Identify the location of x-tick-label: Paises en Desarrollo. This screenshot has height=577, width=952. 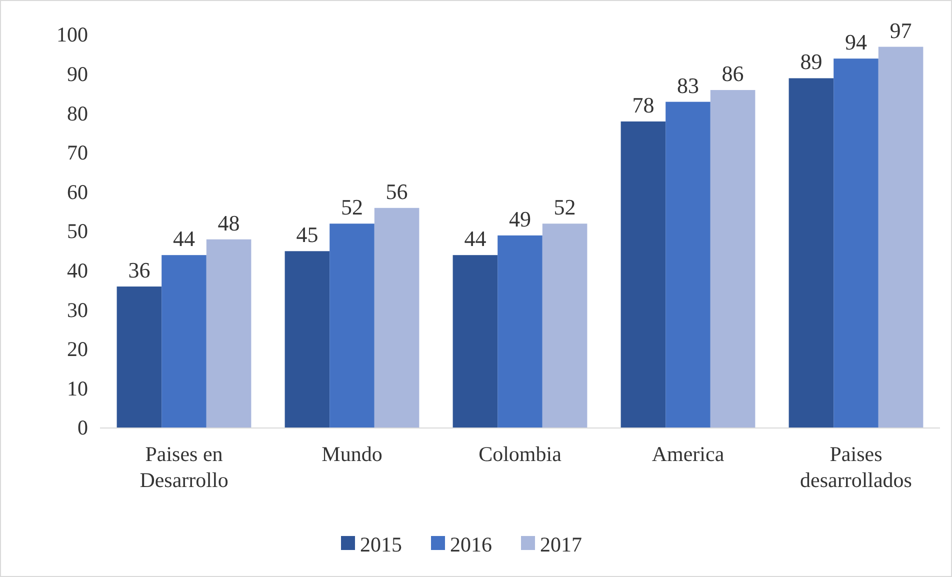
(184, 467).